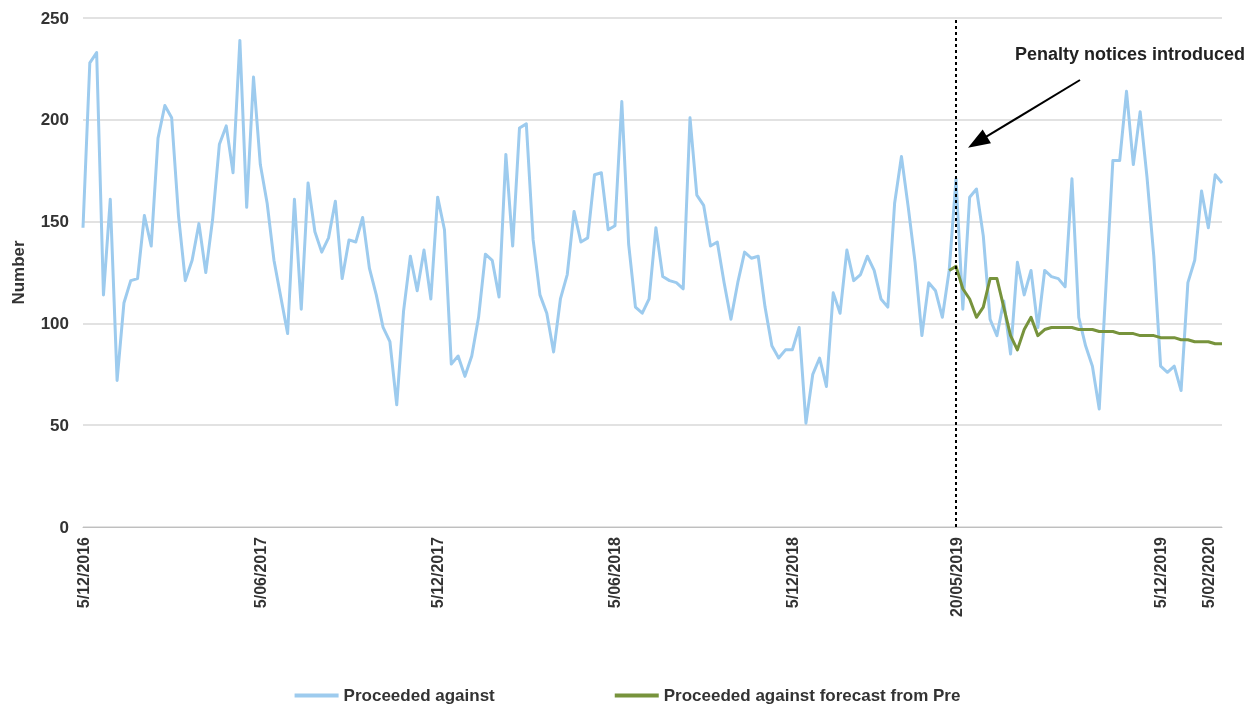 This screenshot has width=1255, height=713. I want to click on y-tick-label: 100, so click(54, 323).